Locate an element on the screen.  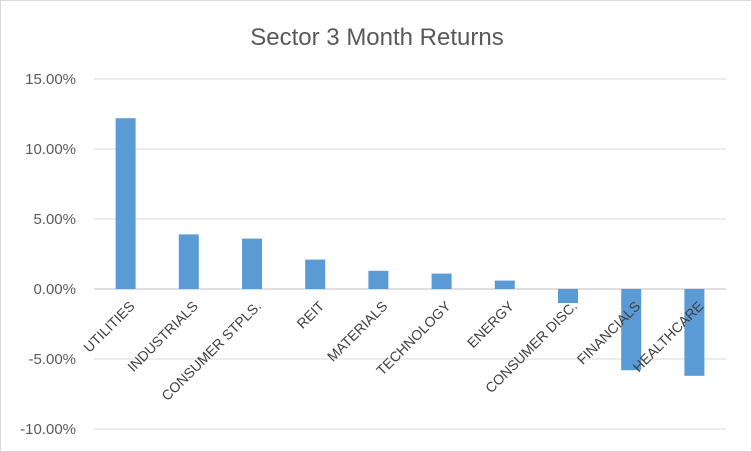
bar-reit is located at coordinates (315, 274).